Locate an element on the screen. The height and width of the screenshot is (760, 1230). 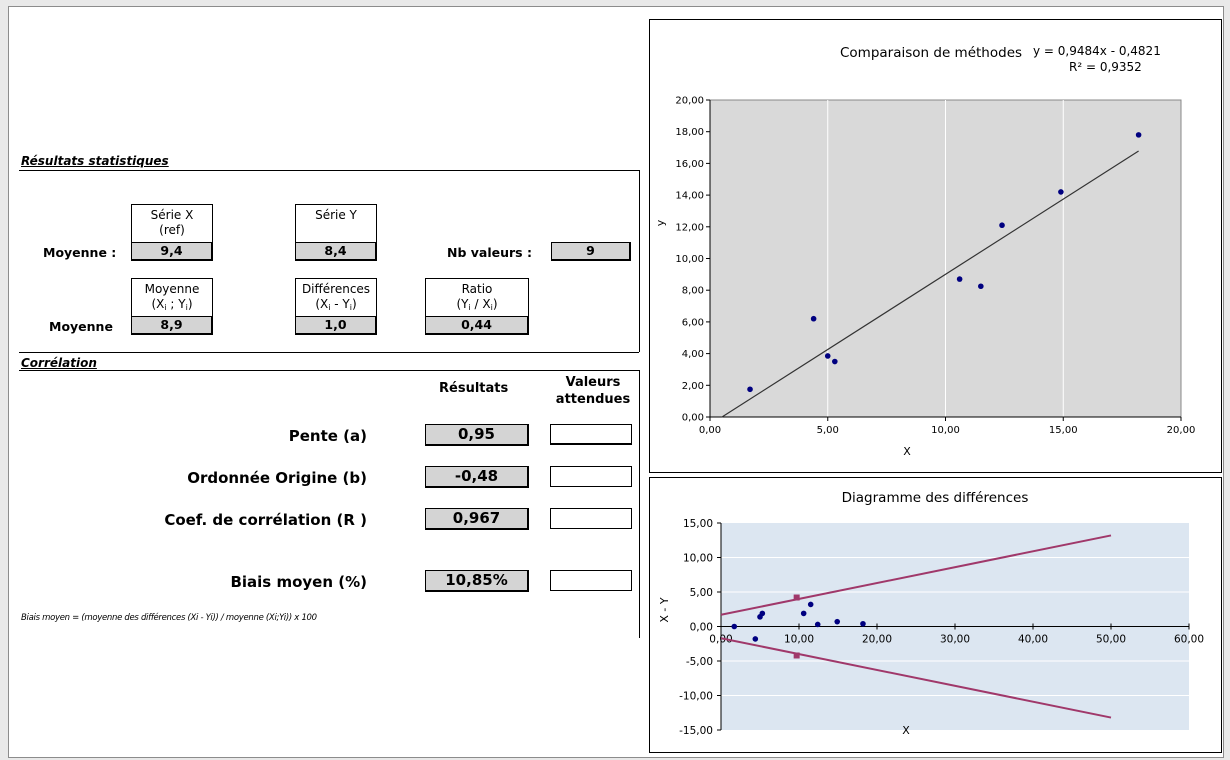
differences-x-tick-label: 40,00 is located at coordinates (1033, 640).